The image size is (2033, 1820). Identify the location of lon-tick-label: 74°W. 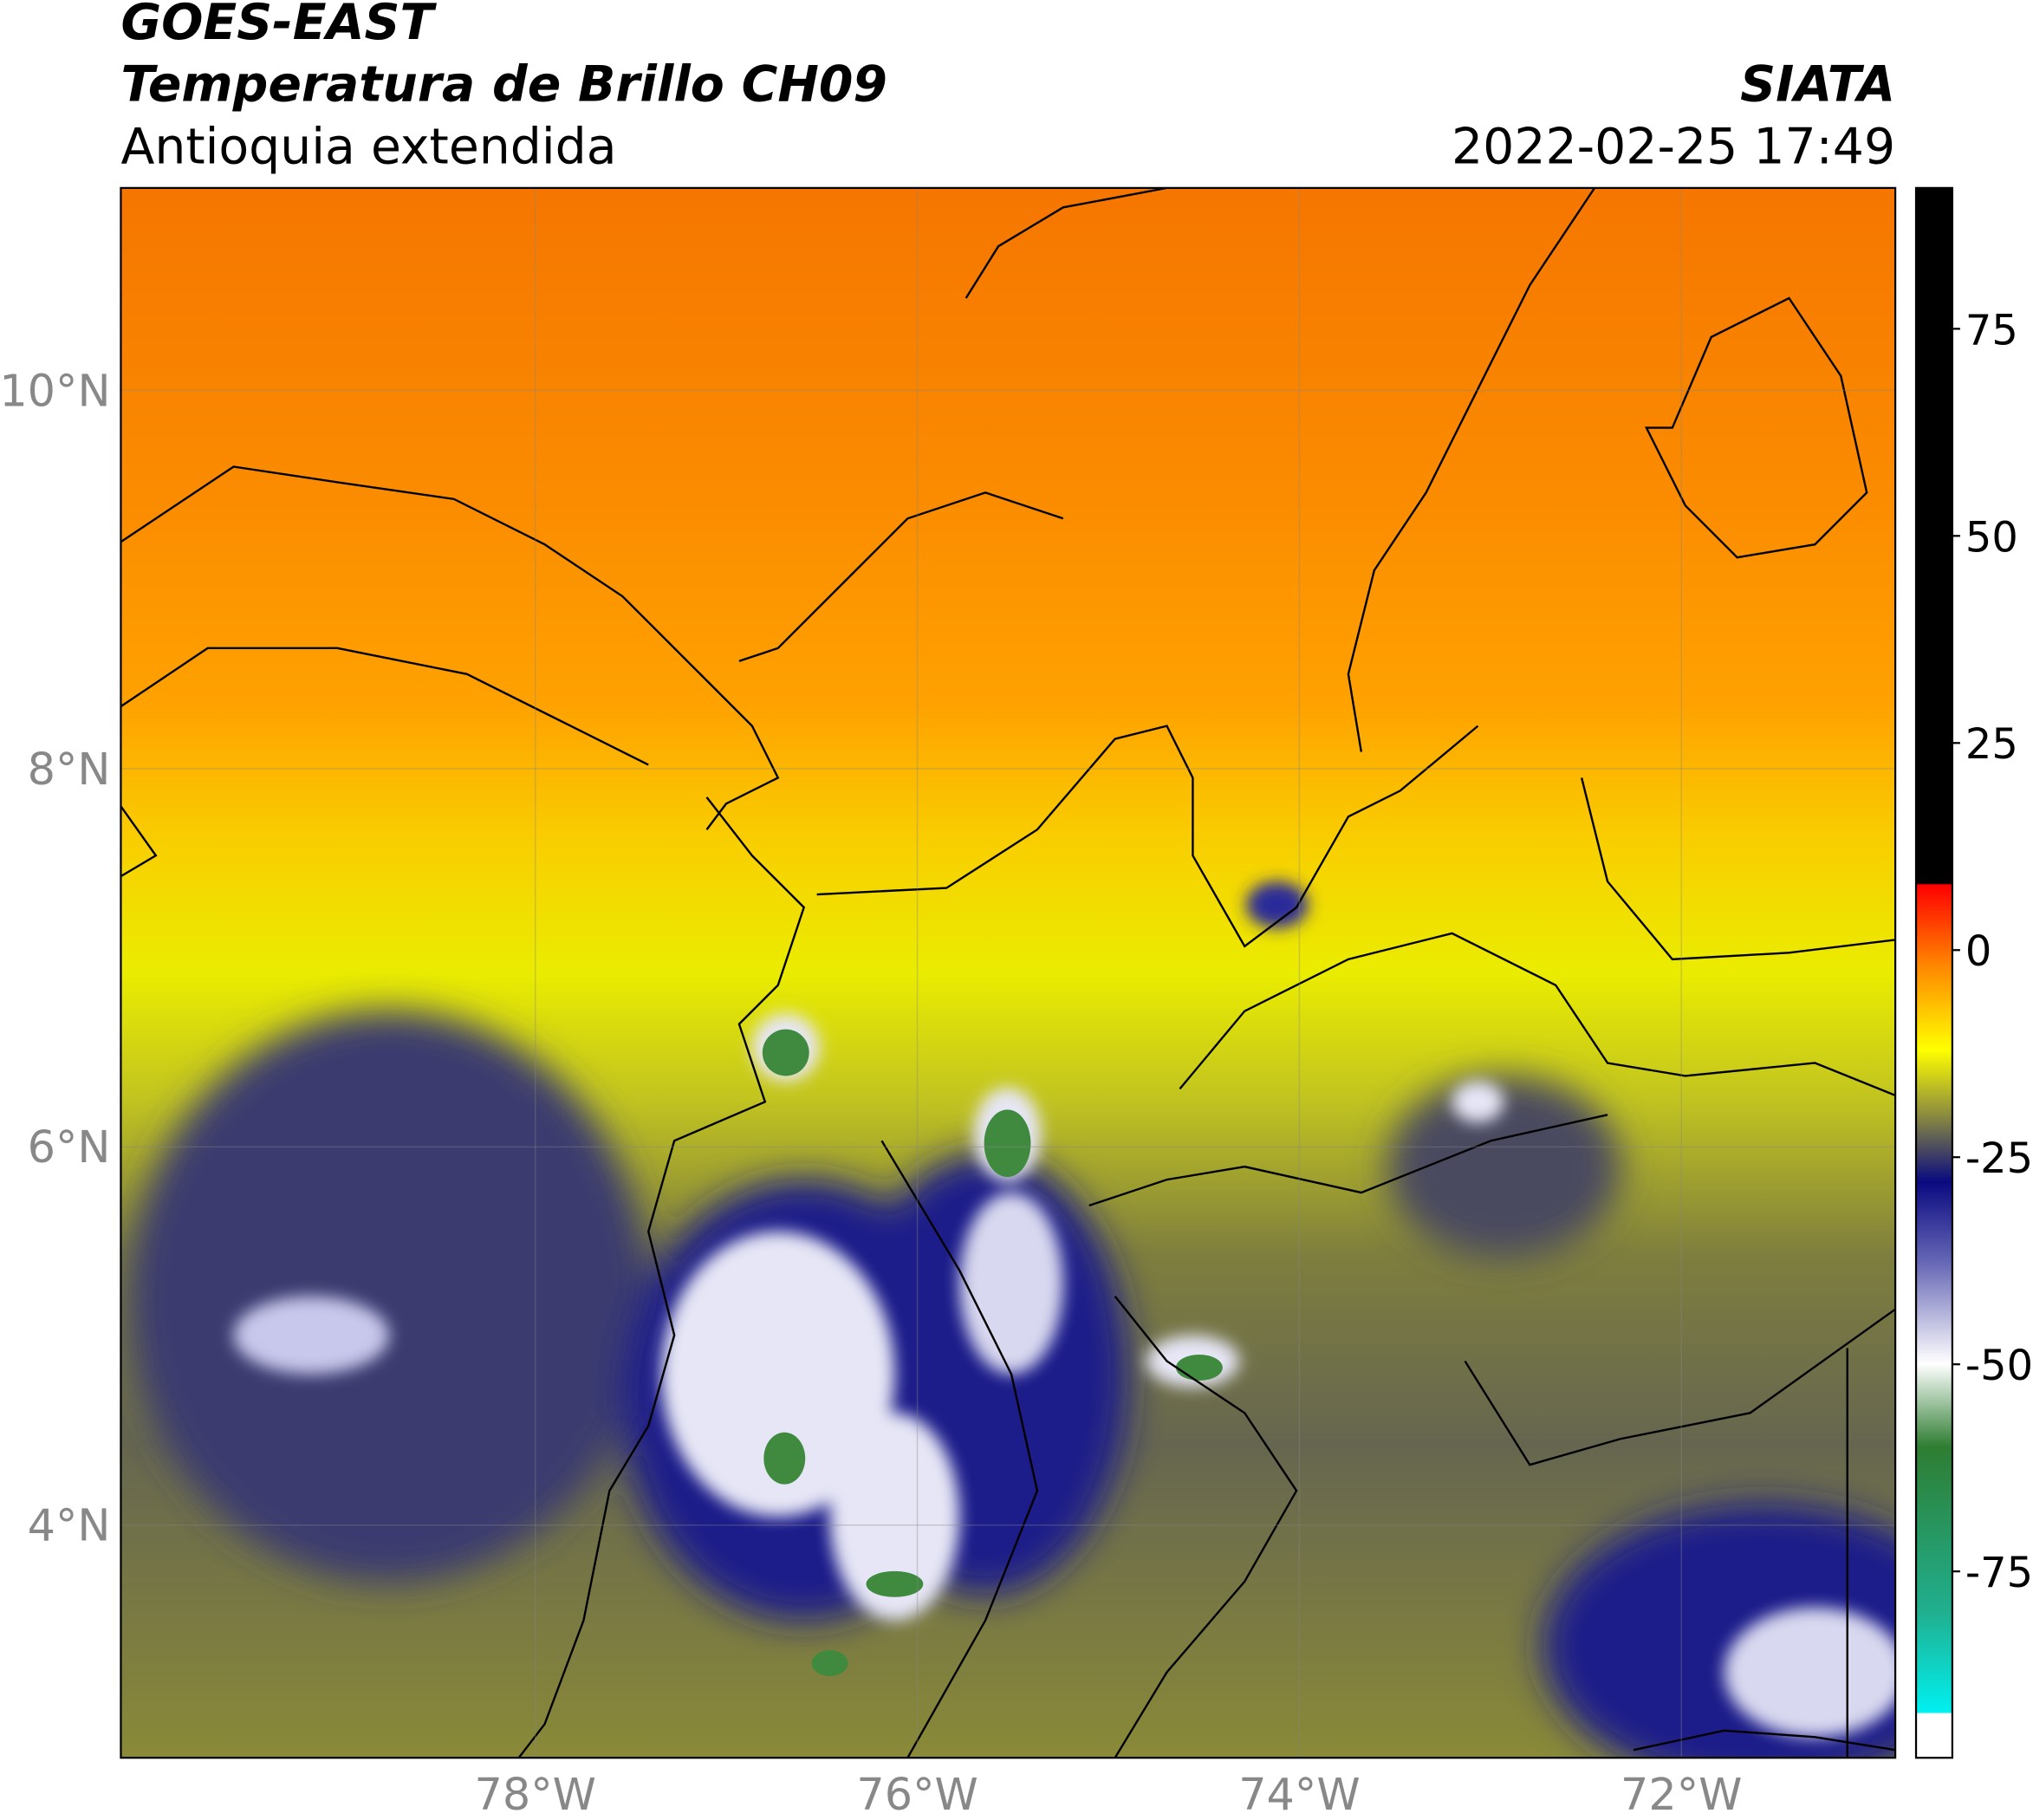
(1299, 1794).